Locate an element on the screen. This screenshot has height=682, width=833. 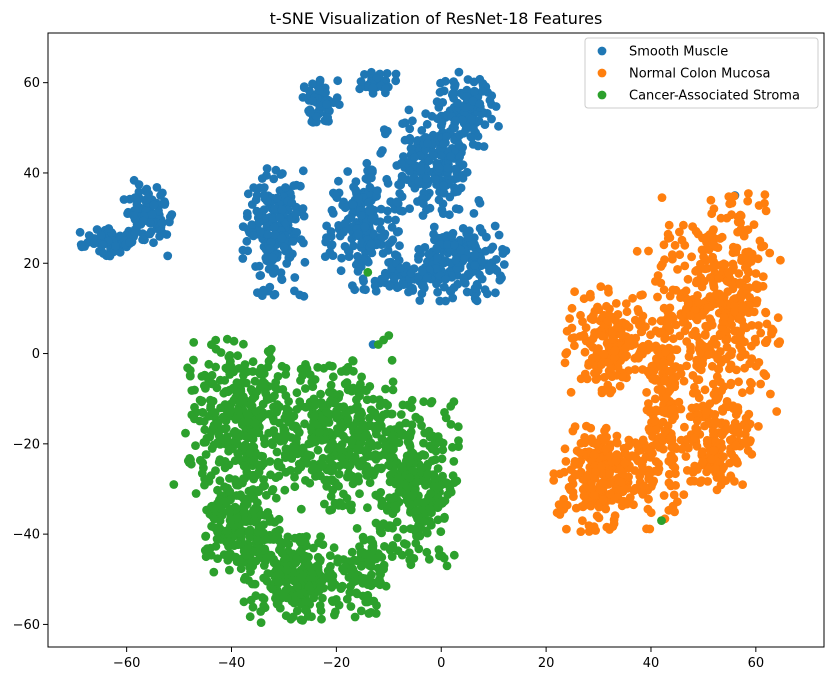
x-tick-label: −20 is located at coordinates (336, 663).